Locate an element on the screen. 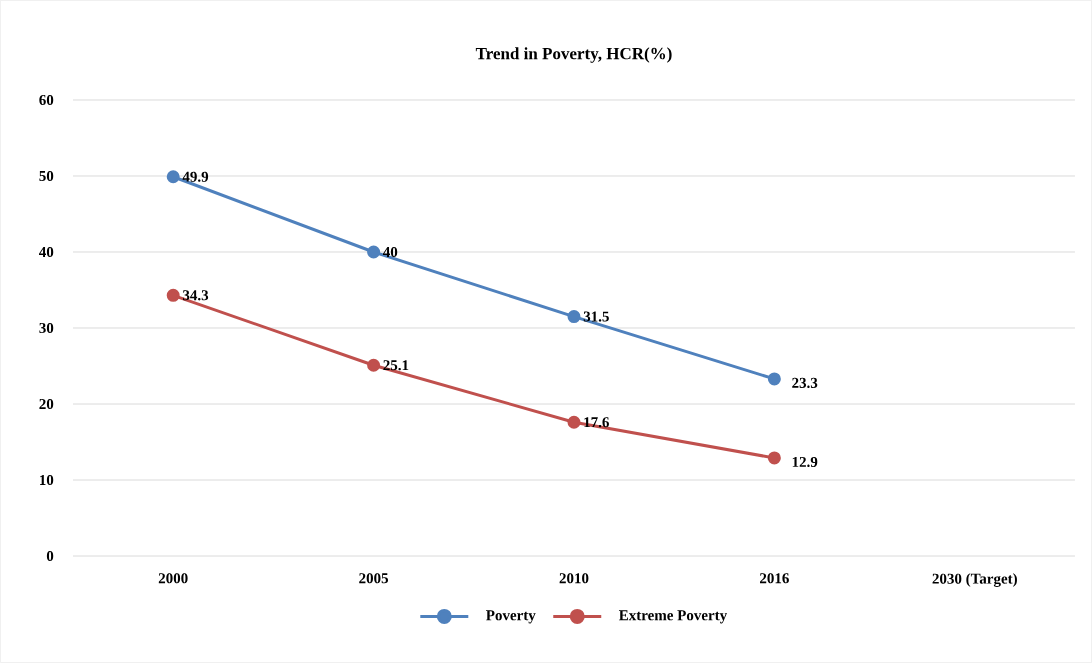 The width and height of the screenshot is (1092, 663). data-label: 25.1 is located at coordinates (396, 365).